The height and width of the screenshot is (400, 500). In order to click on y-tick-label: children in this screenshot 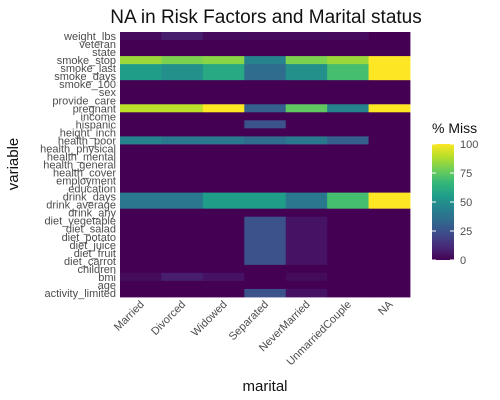, I will do `click(96, 270)`.